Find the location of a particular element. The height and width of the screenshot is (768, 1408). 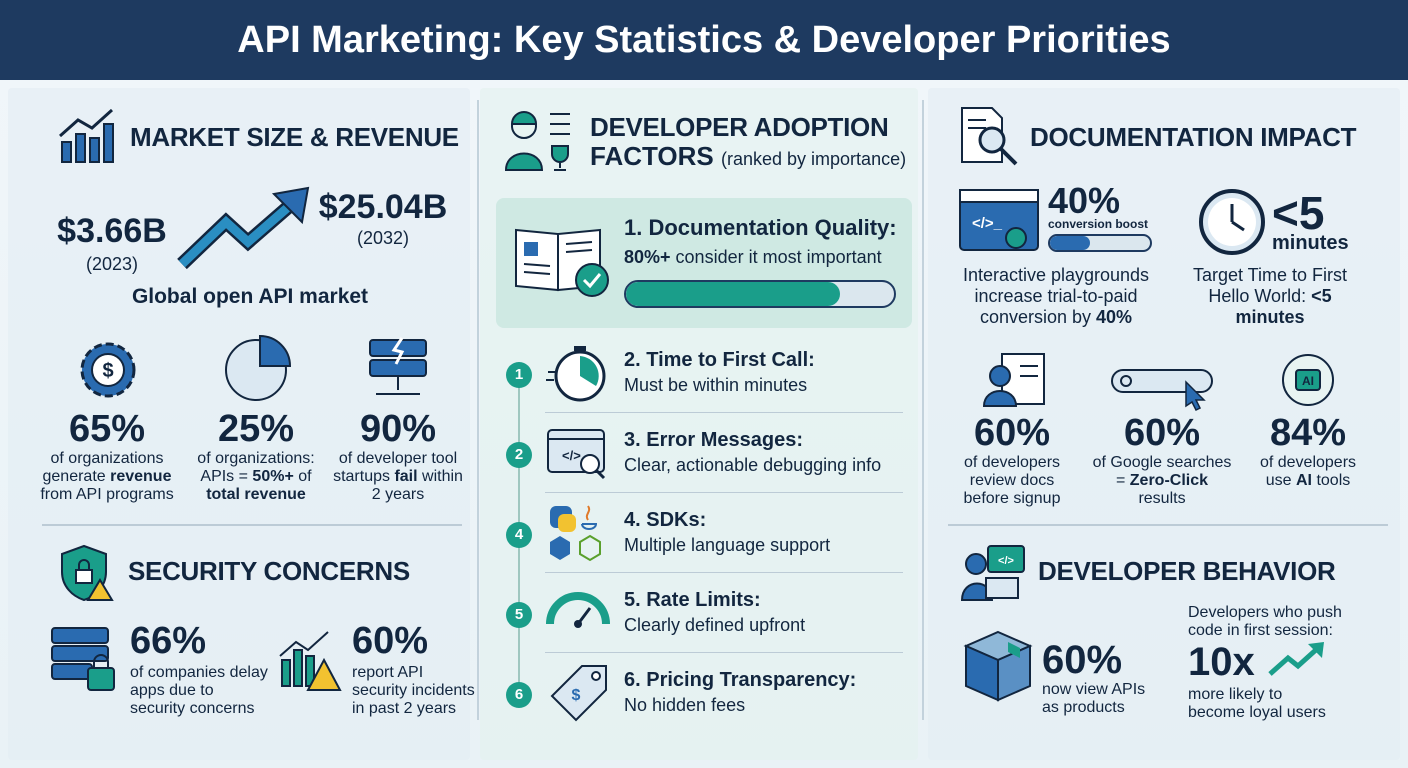

factor-heading: 1. Documentation Quality: is located at coordinates (760, 227).